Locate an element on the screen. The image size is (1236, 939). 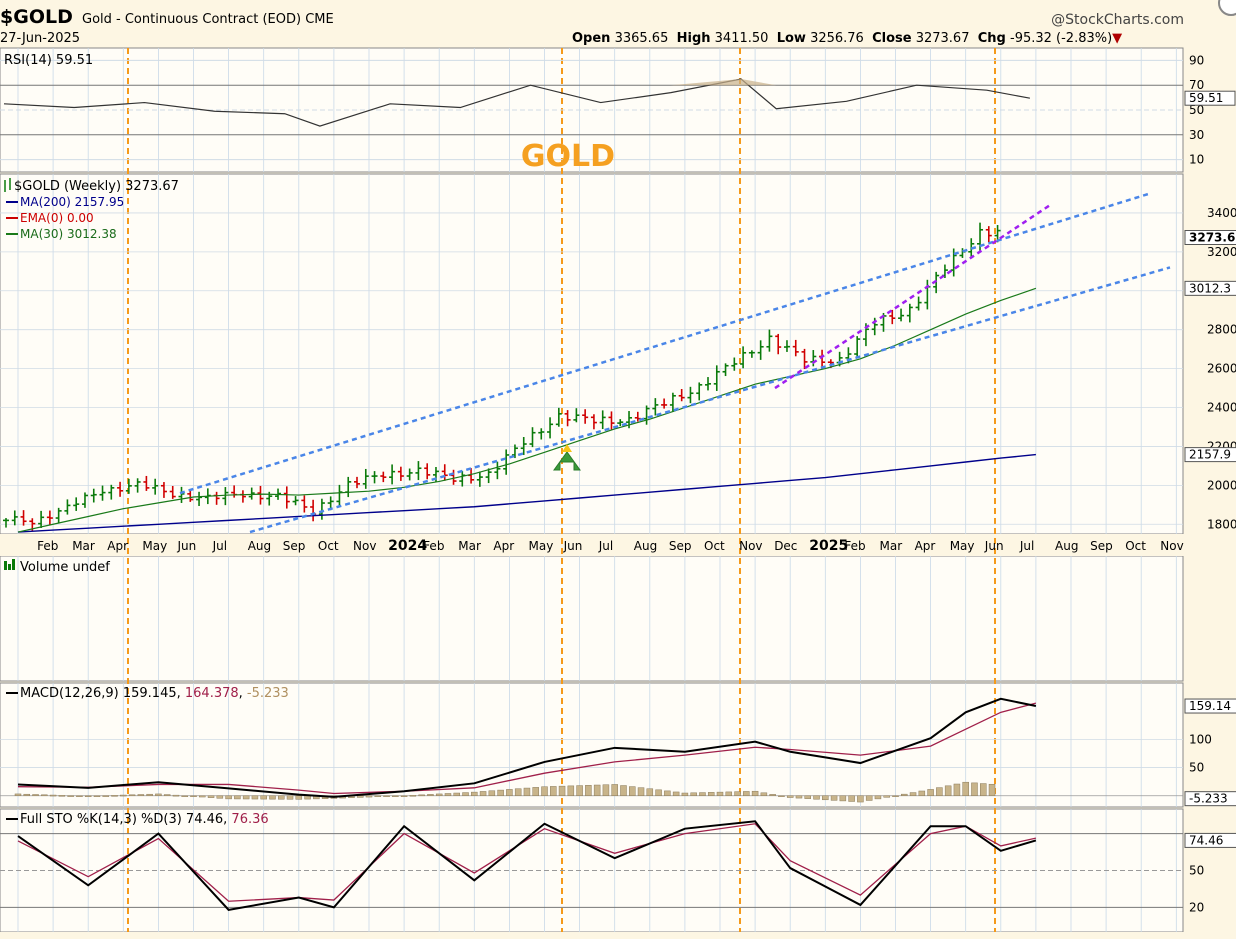
macd-panel is located at coordinates (591, 750).